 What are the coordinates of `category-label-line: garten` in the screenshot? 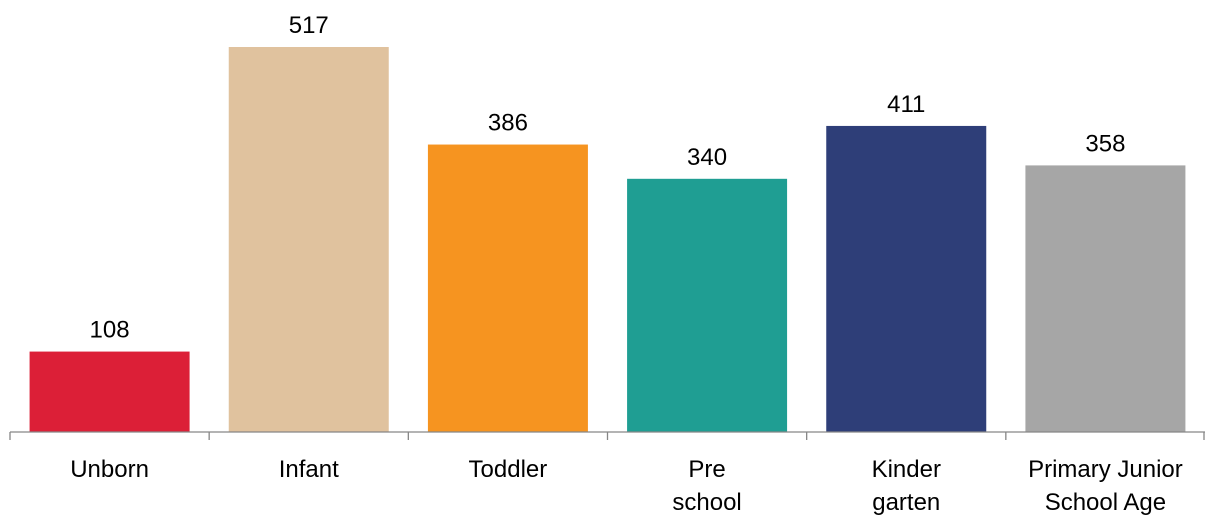 It's located at (906, 502).